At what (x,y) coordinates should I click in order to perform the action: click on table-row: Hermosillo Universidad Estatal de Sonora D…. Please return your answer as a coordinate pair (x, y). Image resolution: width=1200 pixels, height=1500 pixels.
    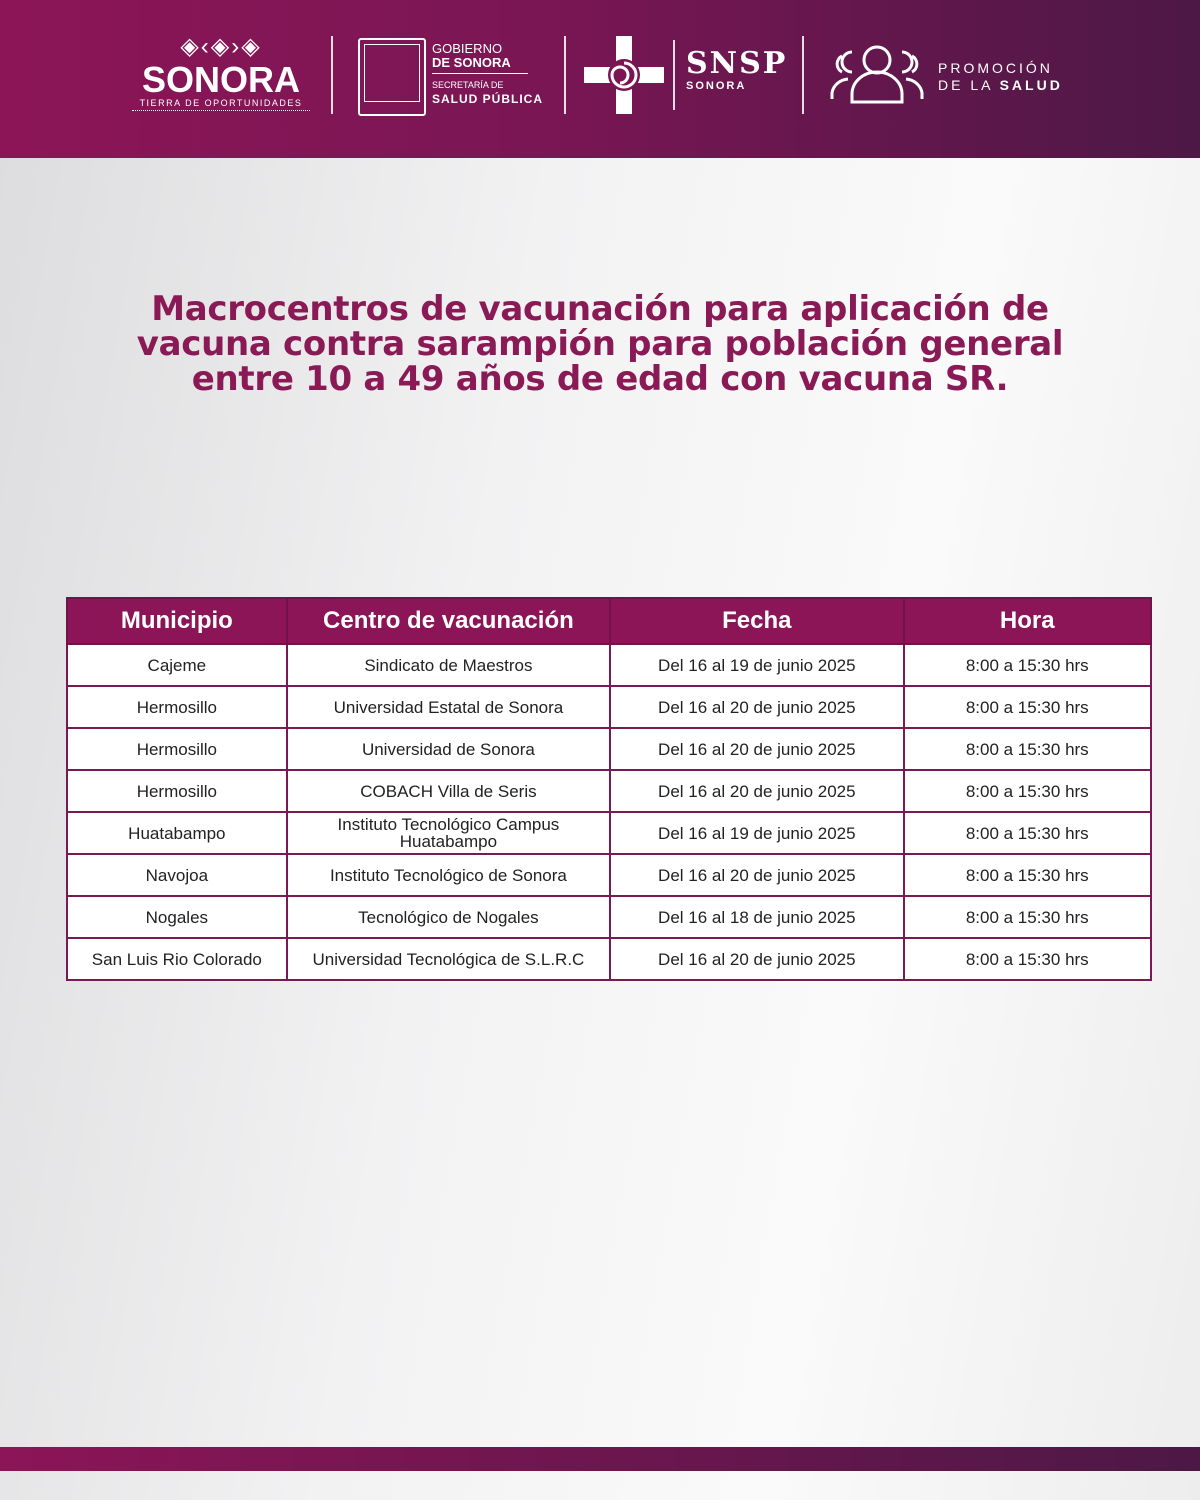
    Looking at the image, I should click on (609, 707).